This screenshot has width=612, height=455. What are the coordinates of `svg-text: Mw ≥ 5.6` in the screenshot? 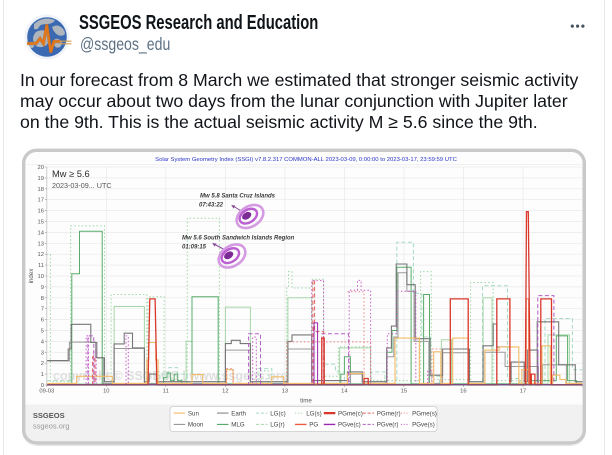 It's located at (71, 174).